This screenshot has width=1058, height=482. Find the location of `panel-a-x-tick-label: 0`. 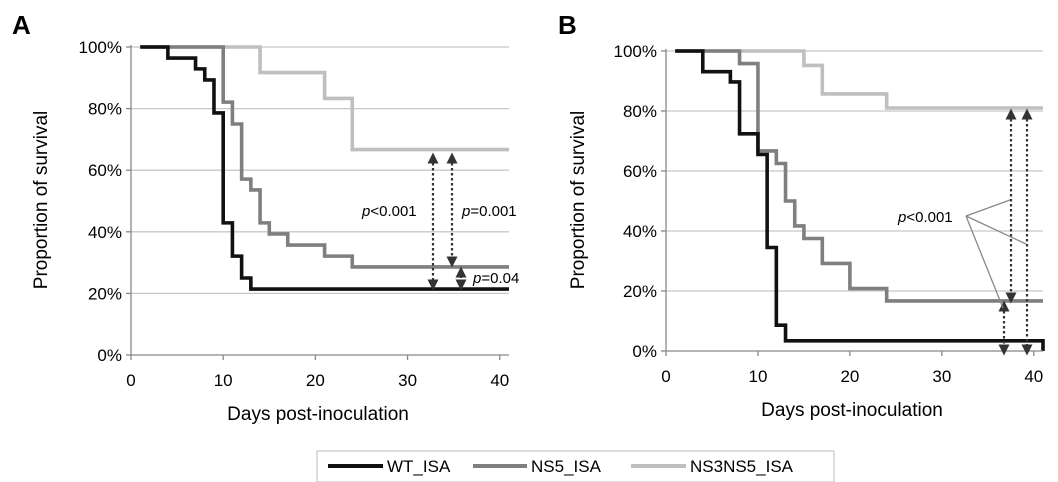

panel-a-x-tick-label: 0 is located at coordinates (130, 380).